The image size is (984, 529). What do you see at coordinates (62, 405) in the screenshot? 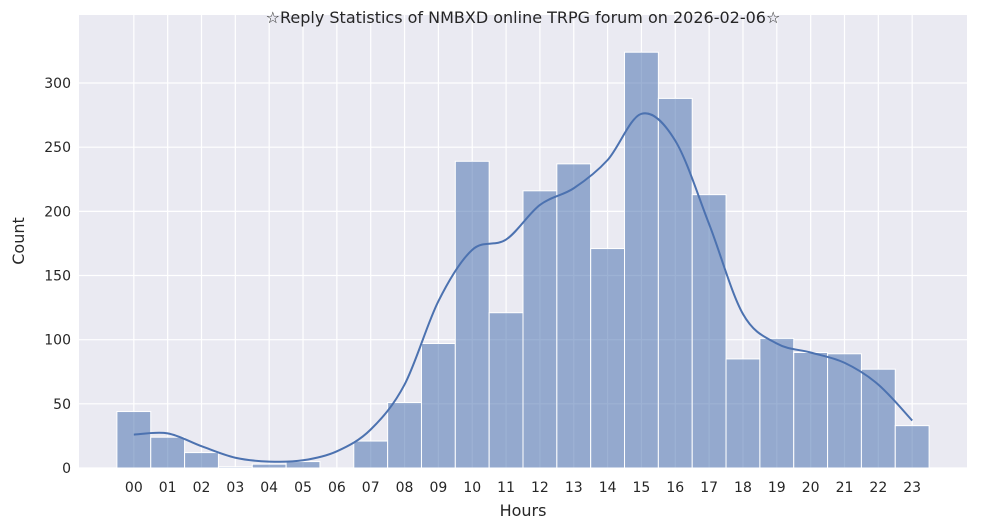
I see `y-tick-label: 50` at bounding box center [62, 405].